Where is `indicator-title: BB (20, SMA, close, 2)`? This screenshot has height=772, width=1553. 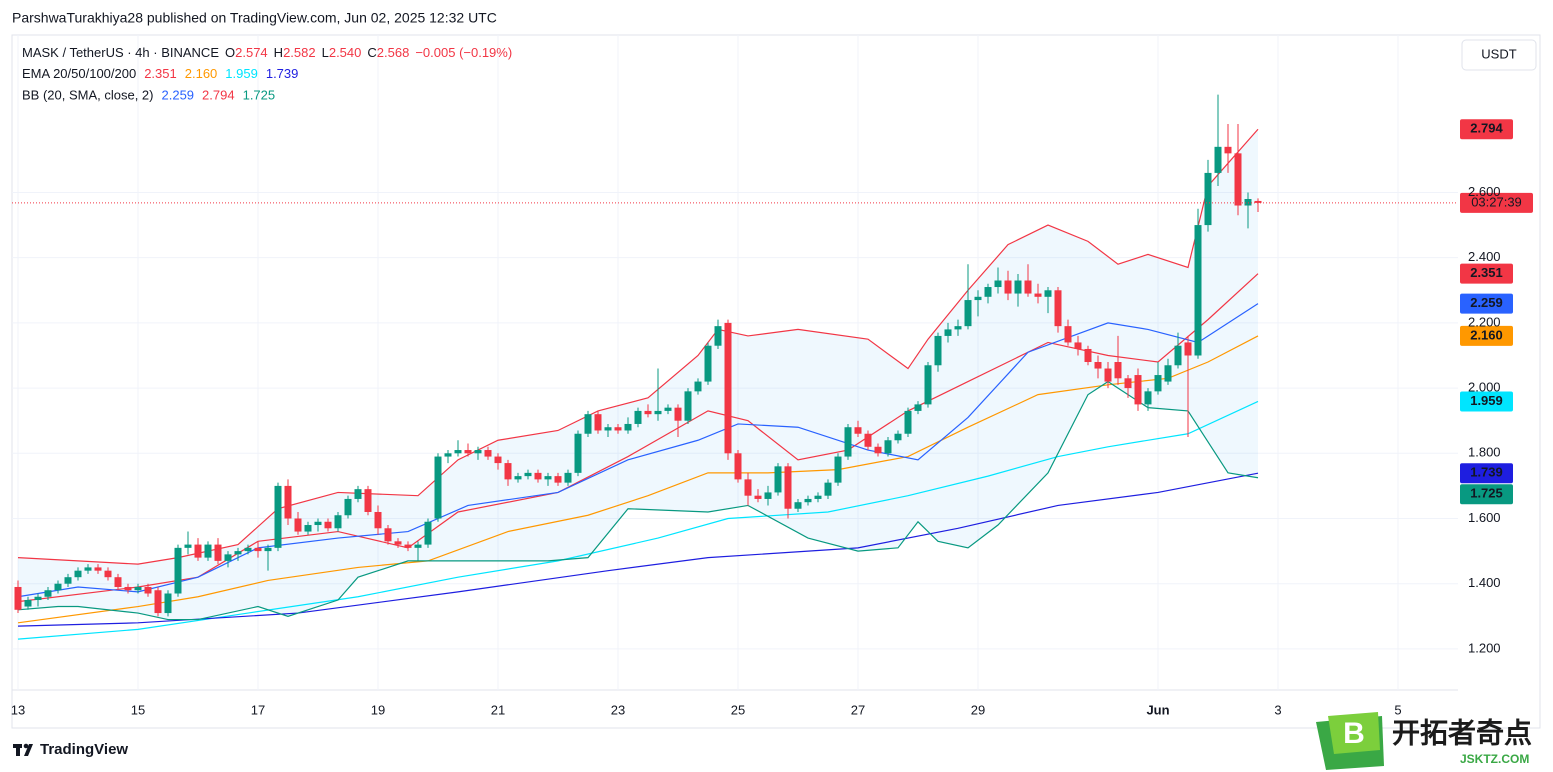
indicator-title: BB (20, SMA, close, 2) is located at coordinates (88, 95).